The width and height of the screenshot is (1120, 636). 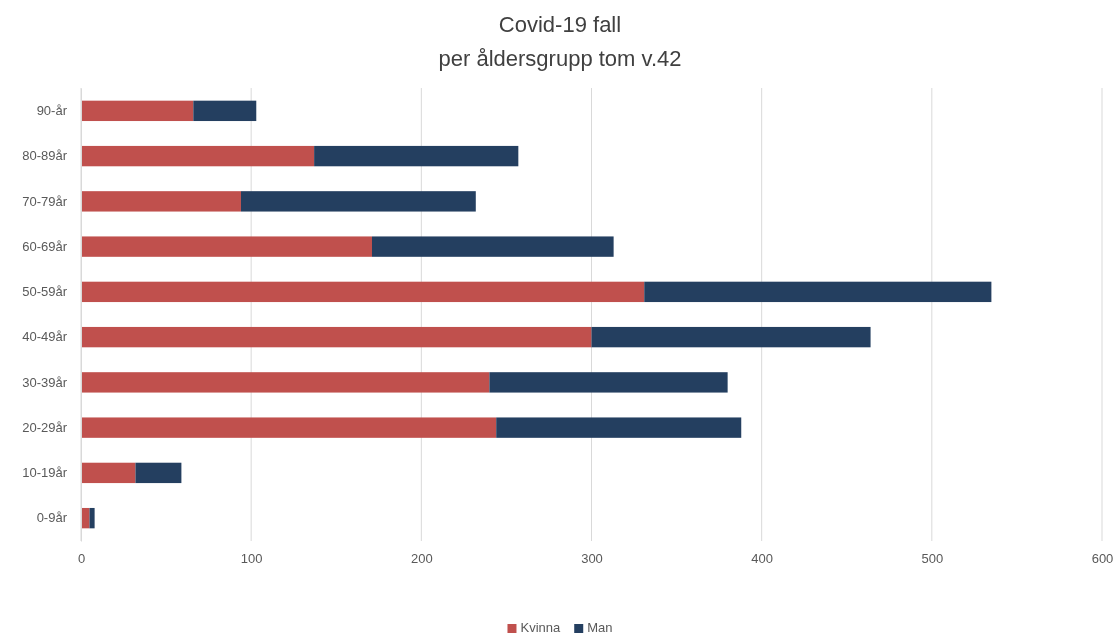 I want to click on y-tick-label: 10-19år, so click(x=45, y=473).